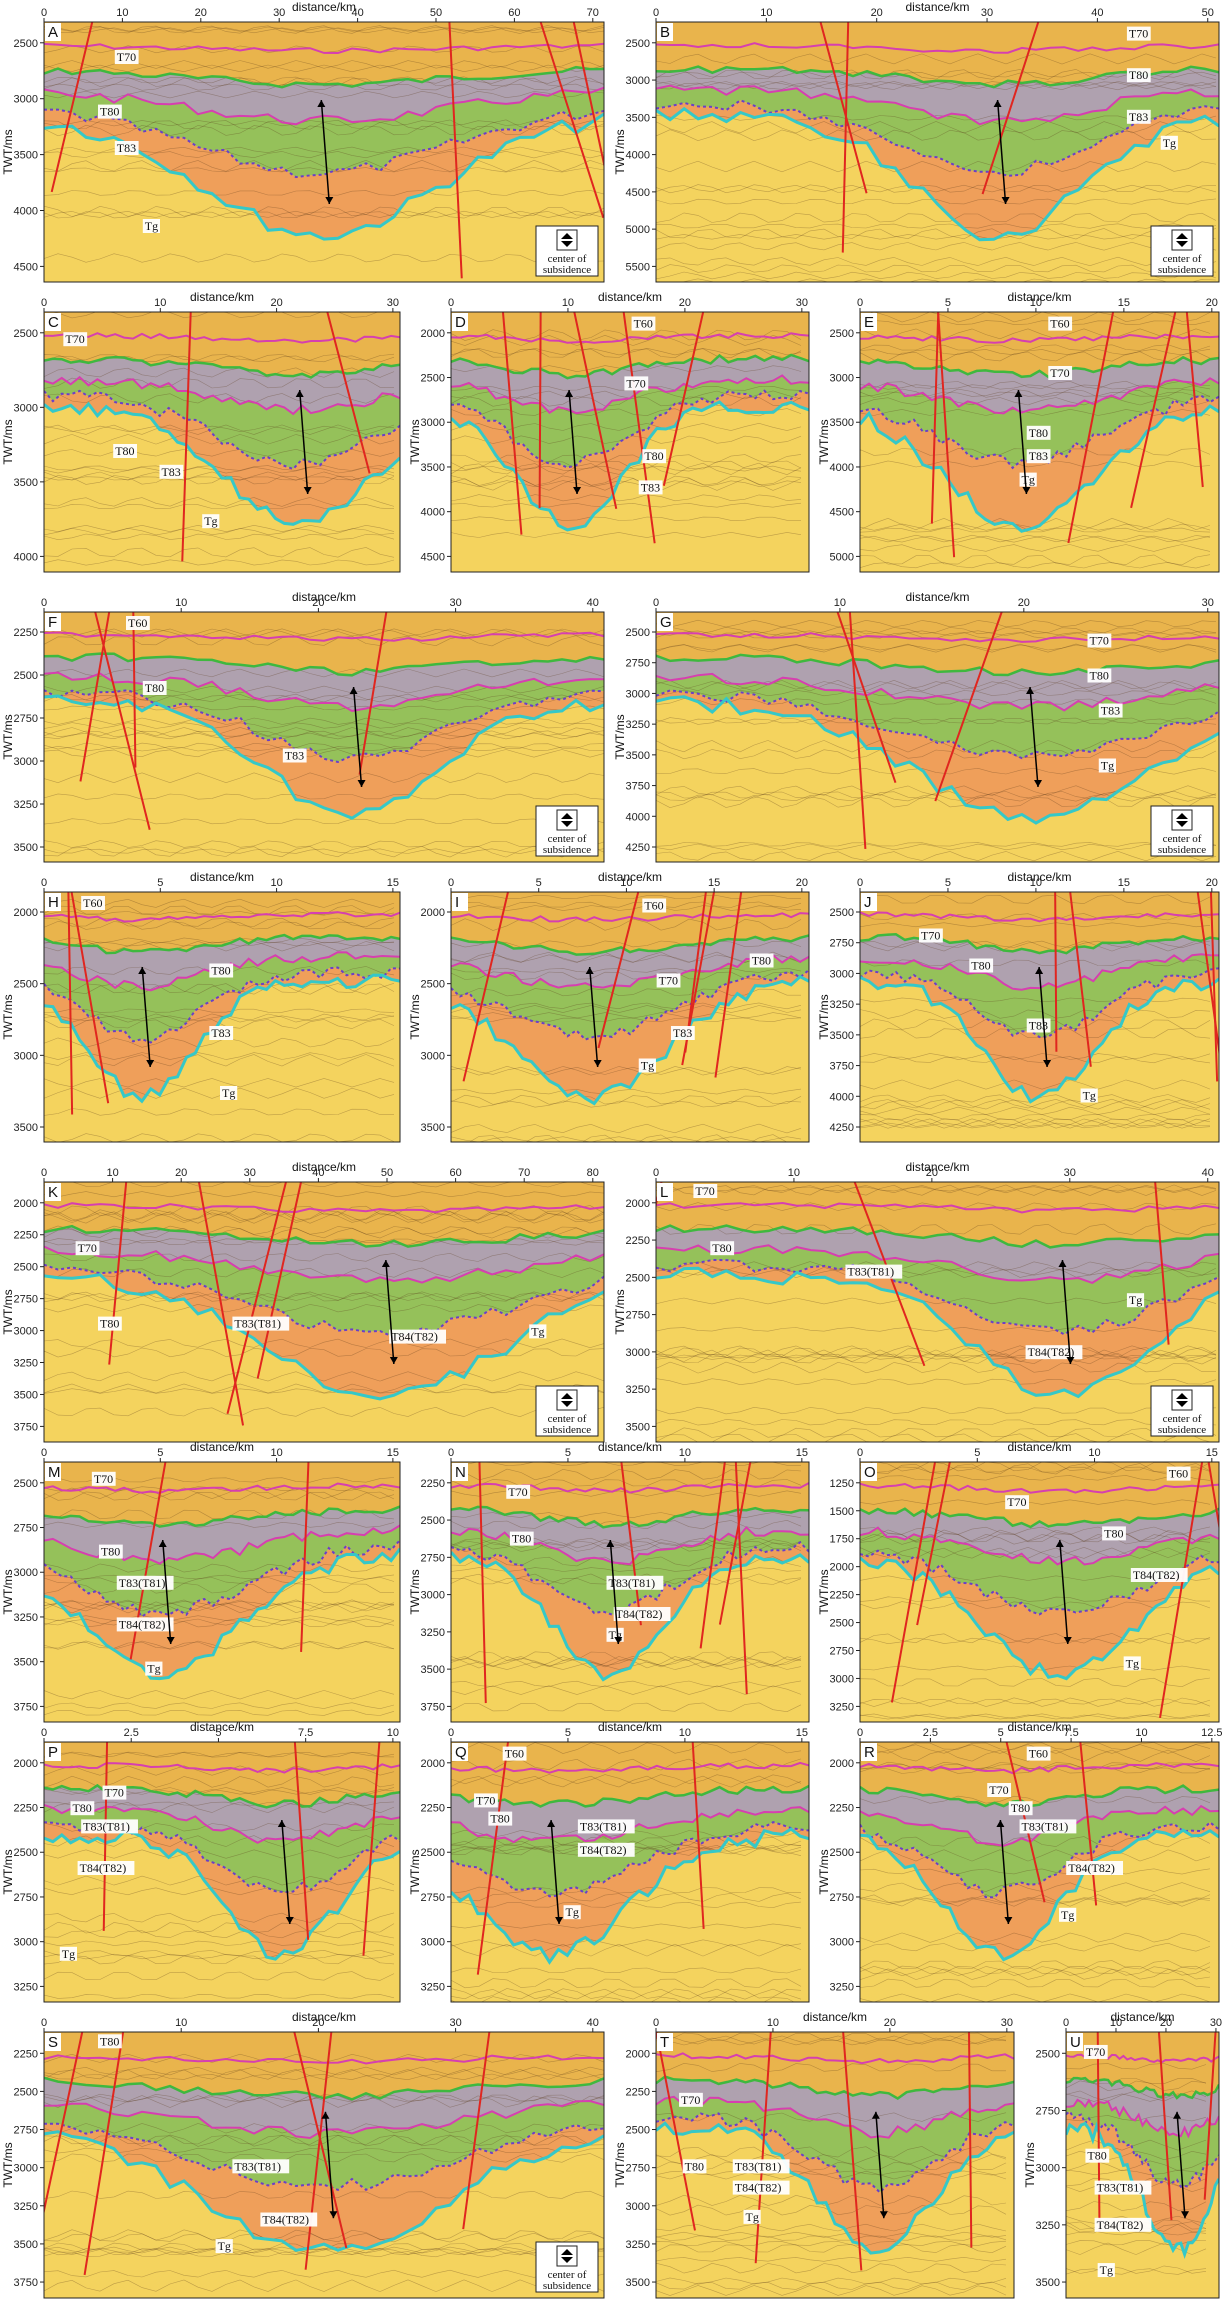 This screenshot has height=2306, width=1225. What do you see at coordinates (1067, 1915) in the screenshot?
I see `horizon-label: Tg` at bounding box center [1067, 1915].